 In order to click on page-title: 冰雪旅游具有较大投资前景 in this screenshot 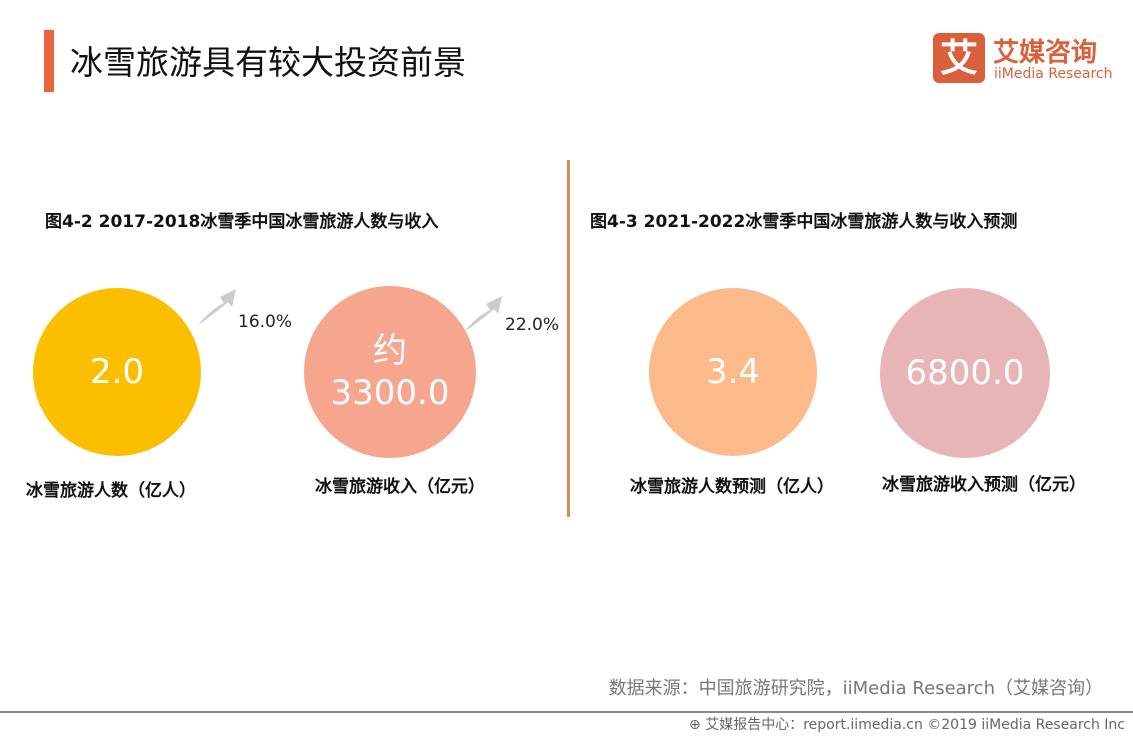, I will do `click(268, 62)`.